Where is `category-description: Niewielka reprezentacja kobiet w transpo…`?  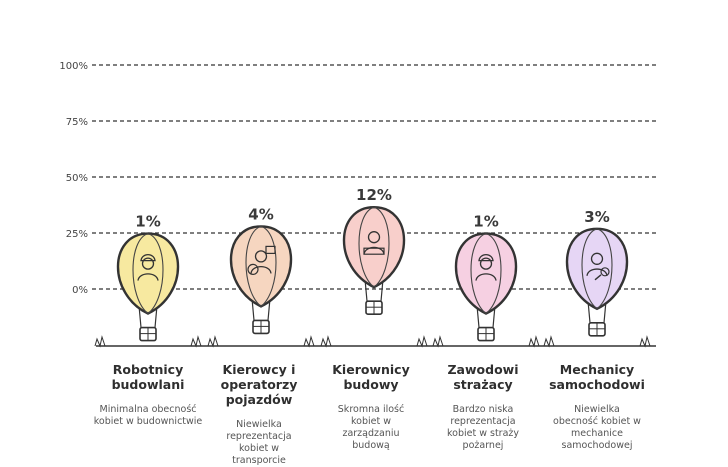
category-description: Niewielka reprezentacja kobiet w transpo… is located at coordinates (259, 442).